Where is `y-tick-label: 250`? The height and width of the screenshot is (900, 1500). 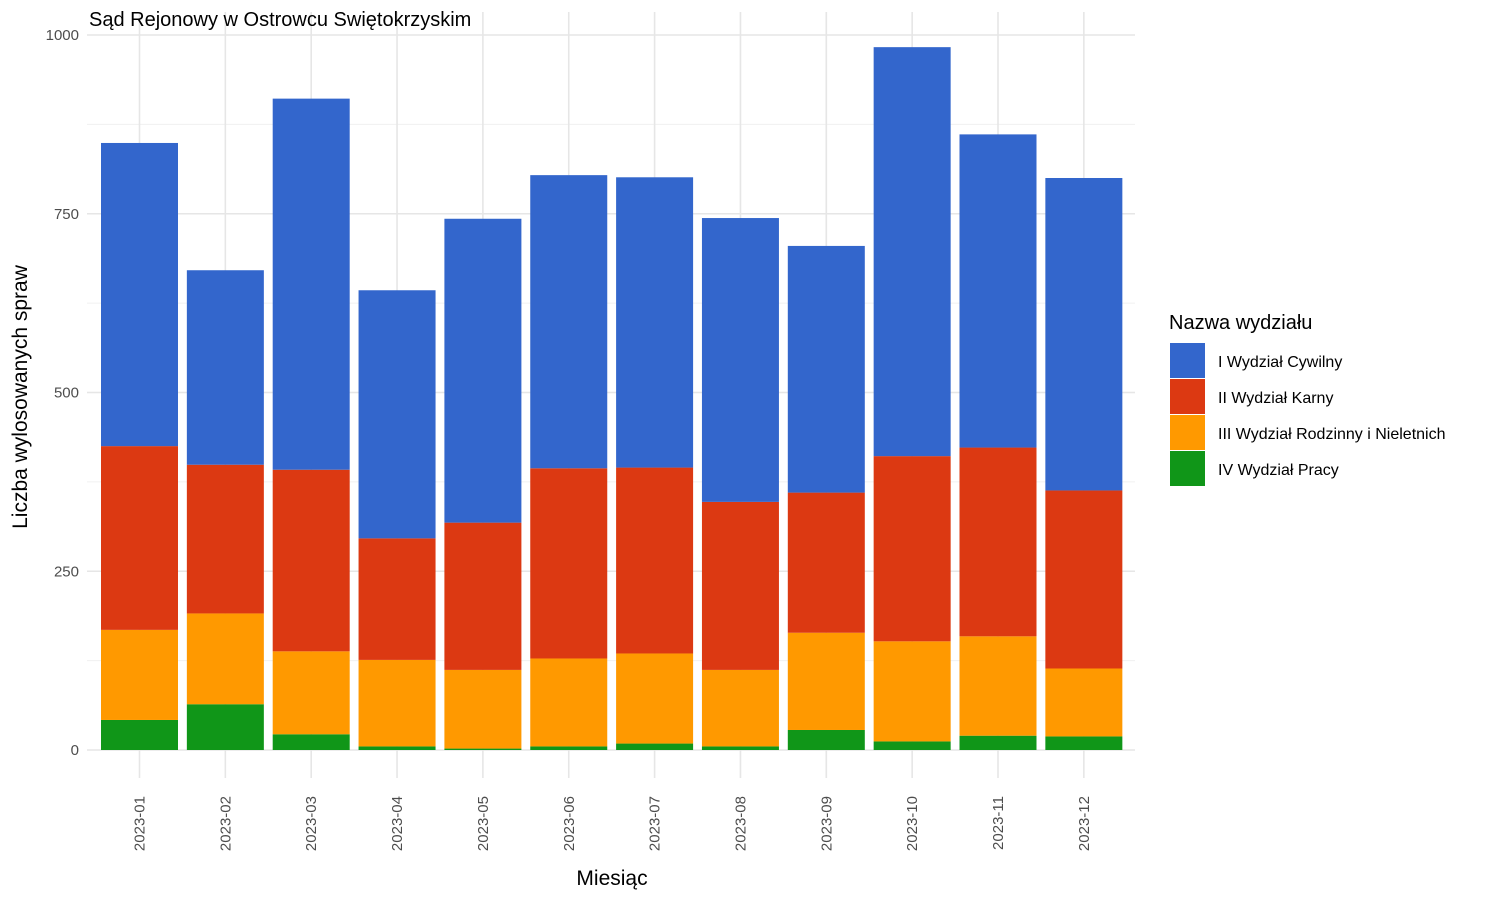
y-tick-label: 250 is located at coordinates (66, 571).